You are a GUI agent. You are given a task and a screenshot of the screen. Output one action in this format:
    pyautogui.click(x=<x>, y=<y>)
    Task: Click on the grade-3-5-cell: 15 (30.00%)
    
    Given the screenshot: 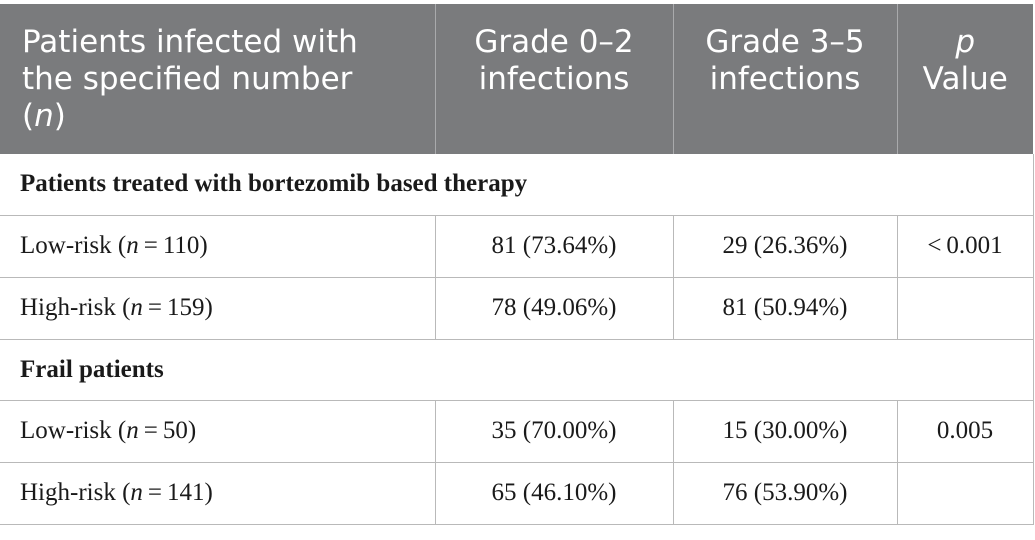 What is the action you would take?
    pyautogui.click(x=785, y=431)
    